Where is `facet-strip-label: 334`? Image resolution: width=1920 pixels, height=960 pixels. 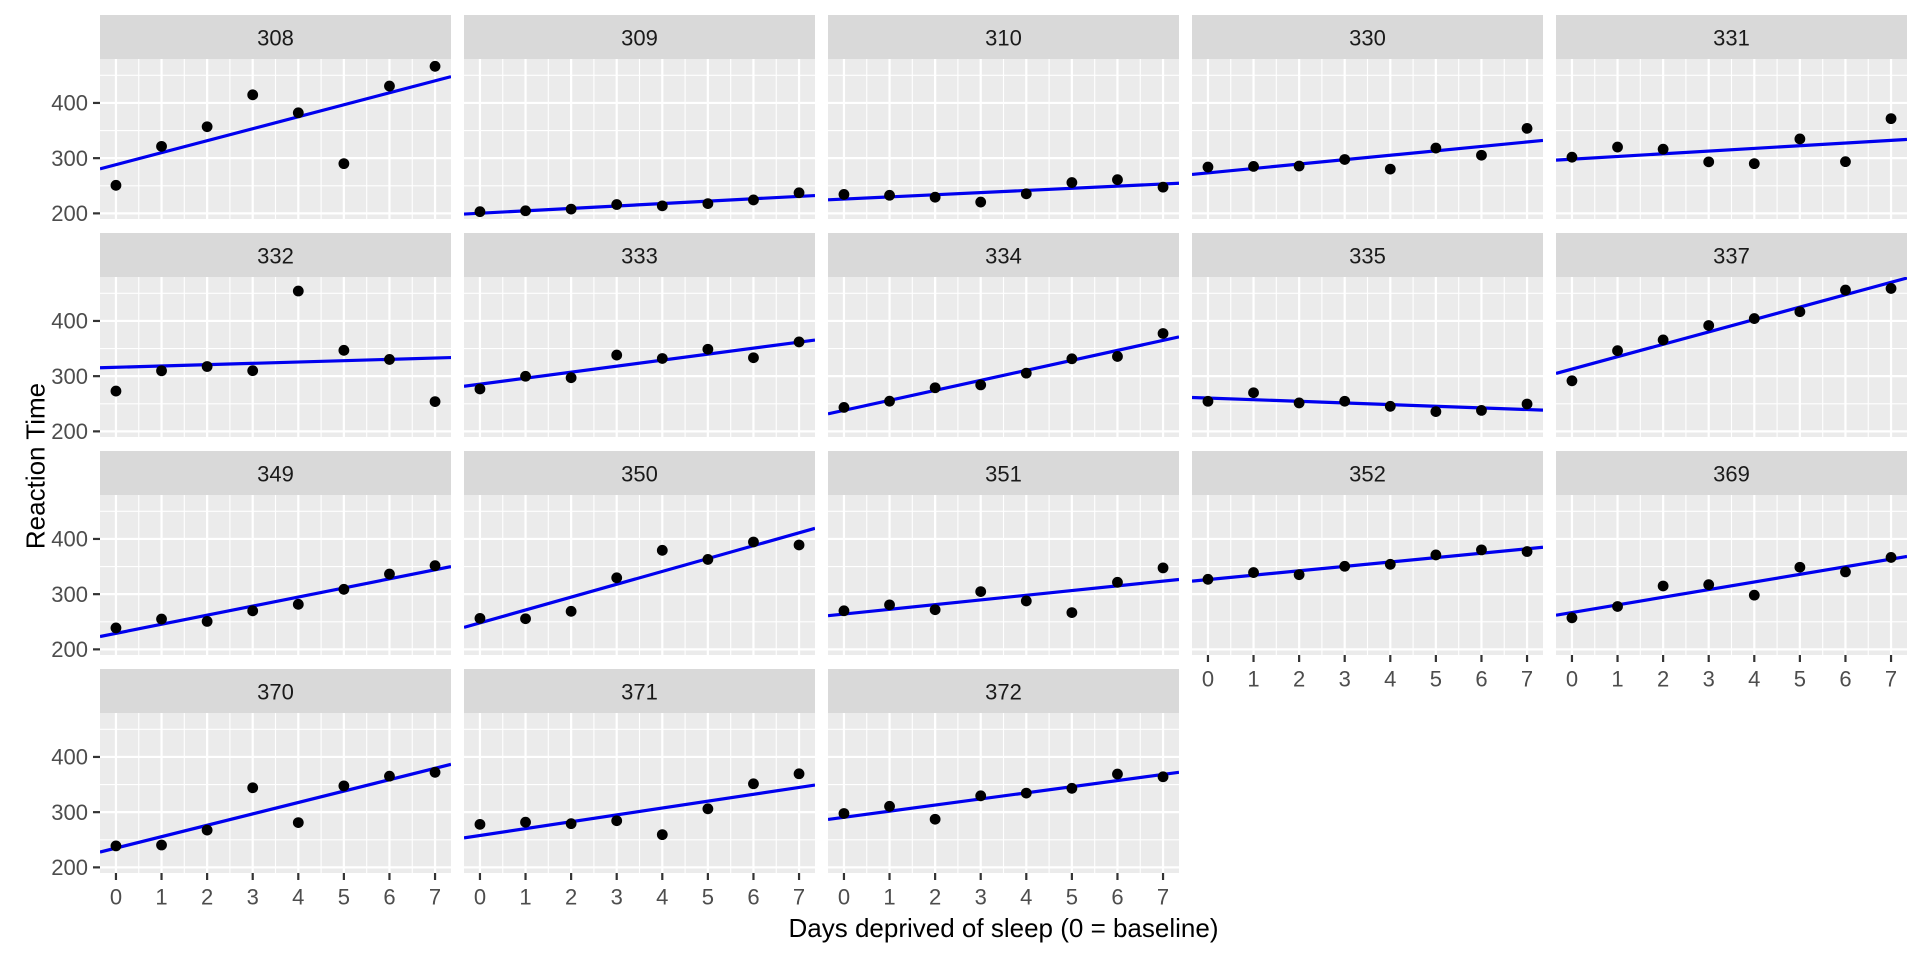 facet-strip-label: 334 is located at coordinates (1003, 256).